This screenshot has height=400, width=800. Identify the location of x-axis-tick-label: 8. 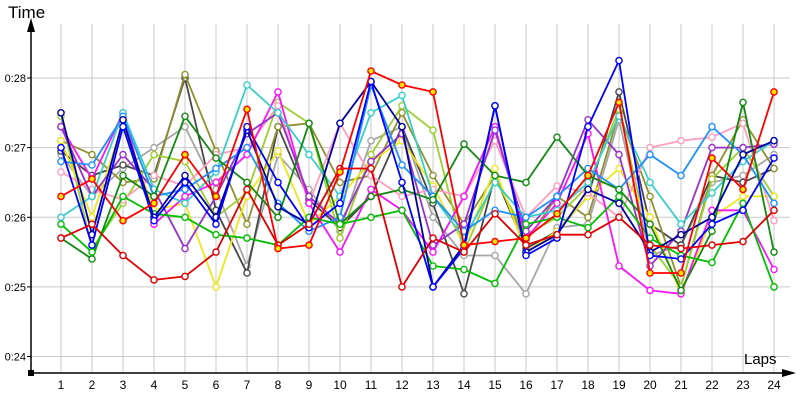
(278, 385).